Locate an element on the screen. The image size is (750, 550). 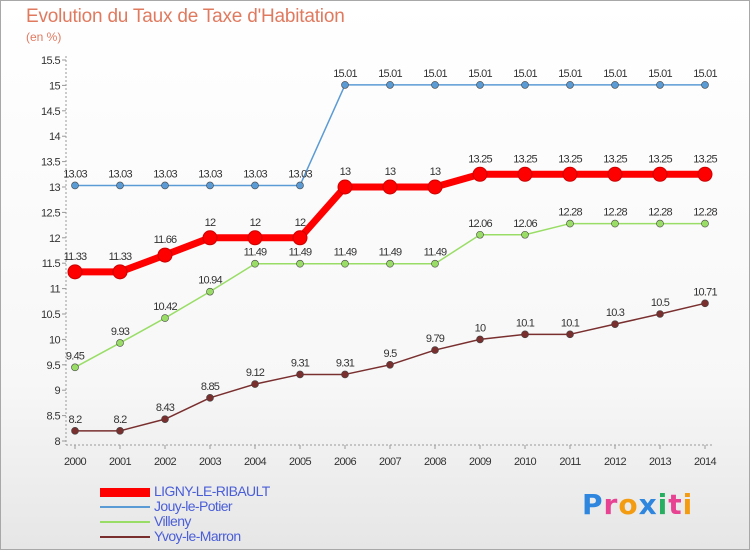
y-tick-label: 13 is located at coordinates (55, 188).